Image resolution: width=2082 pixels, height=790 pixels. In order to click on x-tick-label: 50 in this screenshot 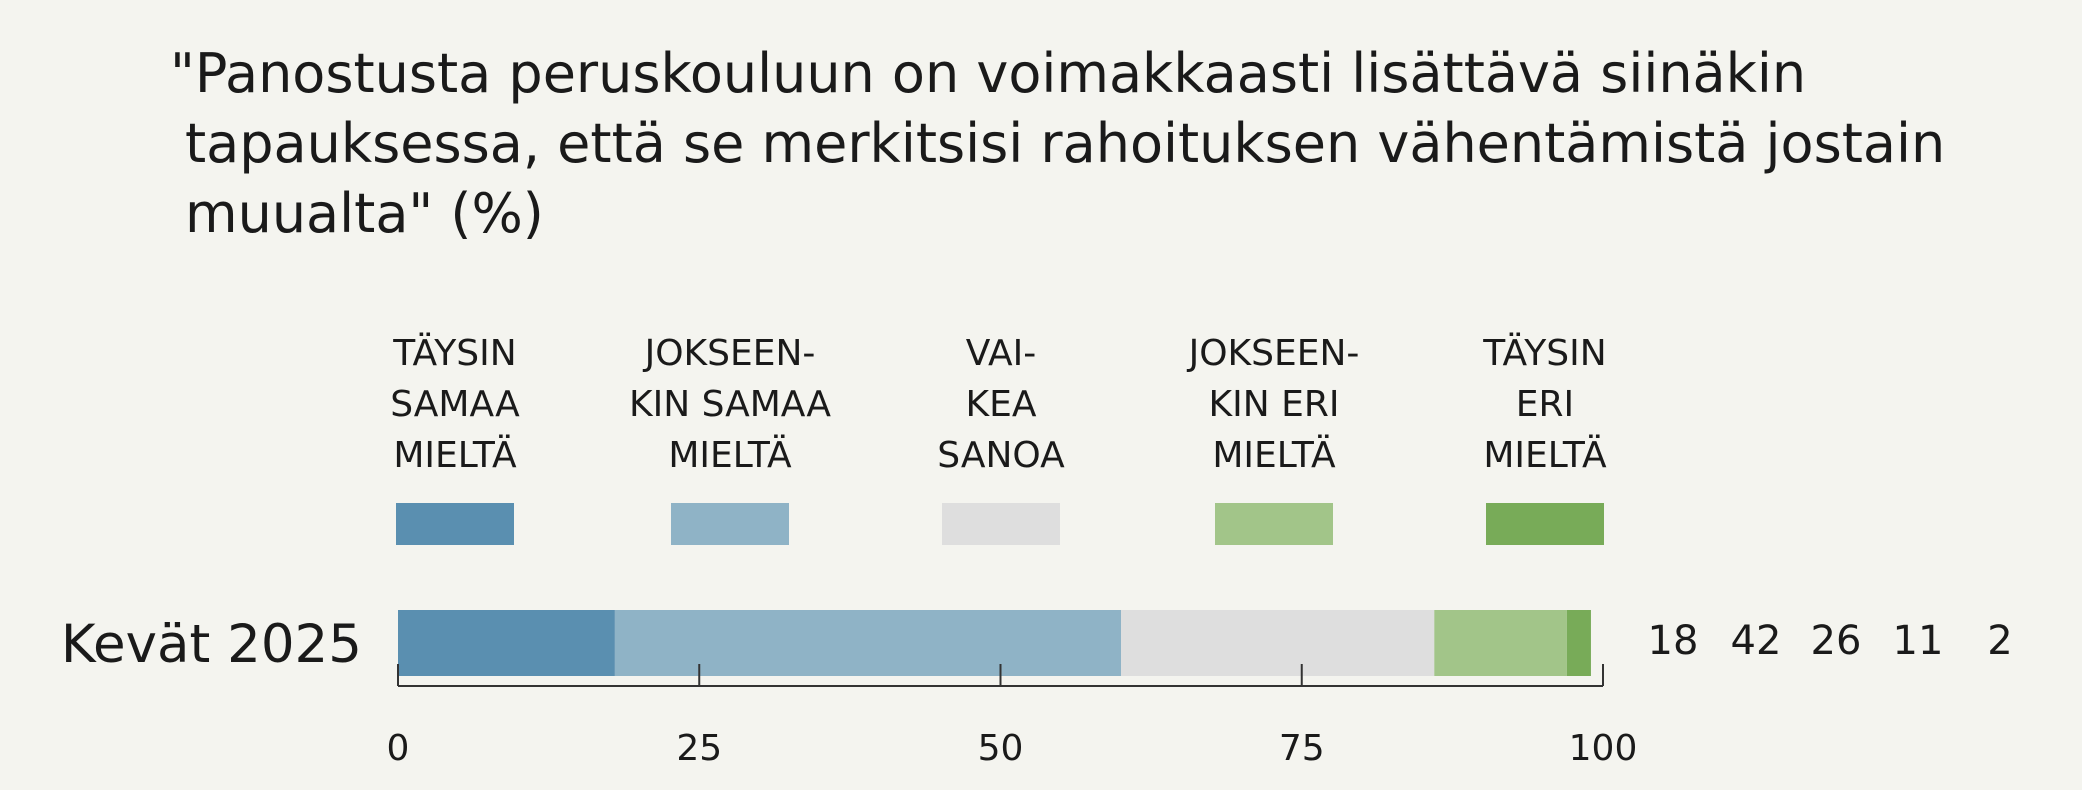, I will do `click(1001, 748)`.